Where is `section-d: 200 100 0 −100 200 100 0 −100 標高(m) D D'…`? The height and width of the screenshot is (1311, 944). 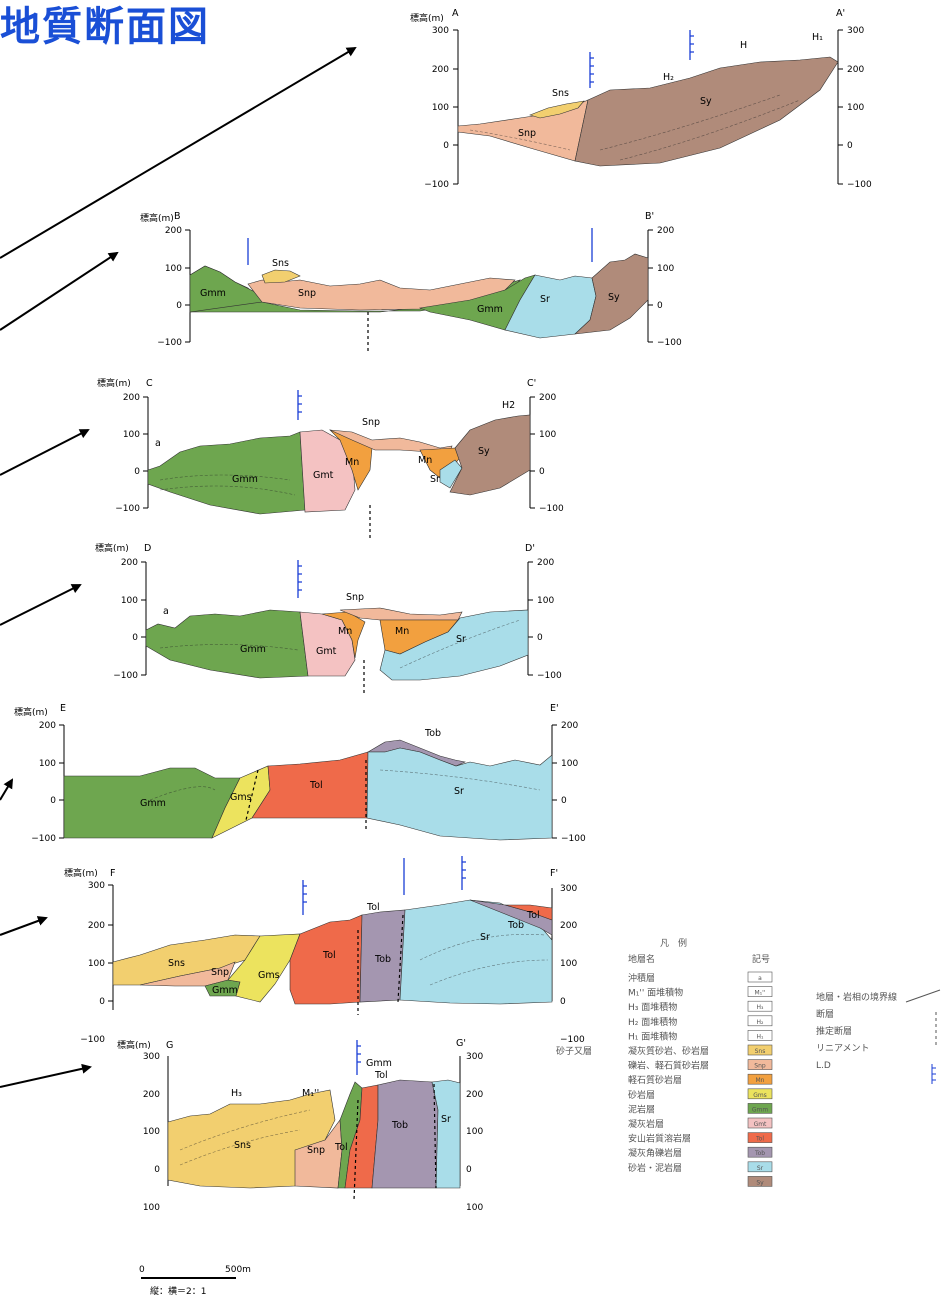
section-d: 200 100 0 −100 200 100 0 −100 標高(m) D D'… is located at coordinates (328, 618).